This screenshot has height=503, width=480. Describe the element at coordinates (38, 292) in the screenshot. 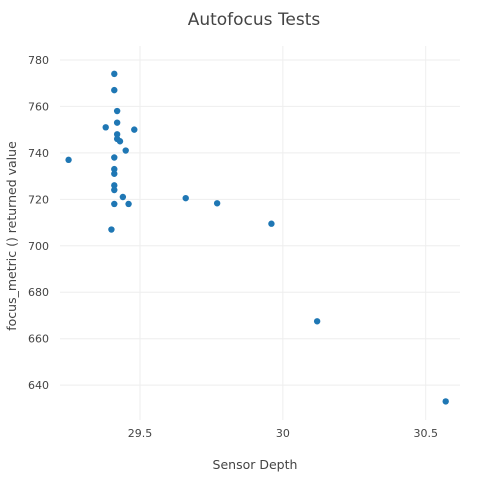

I see `y-tick-label: 680` at that location.